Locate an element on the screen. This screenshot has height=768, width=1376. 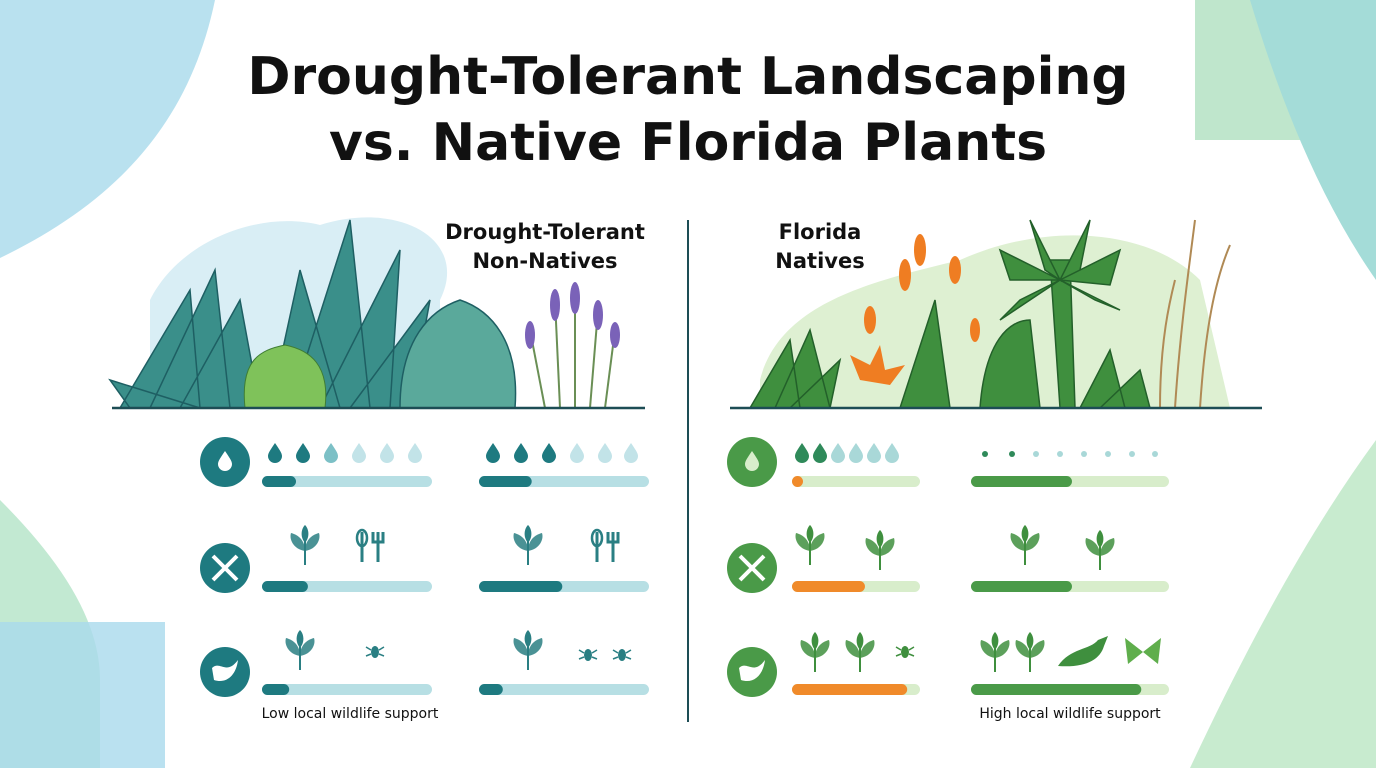
title: vs. Native Florida Plants is located at coordinates (688, 143).